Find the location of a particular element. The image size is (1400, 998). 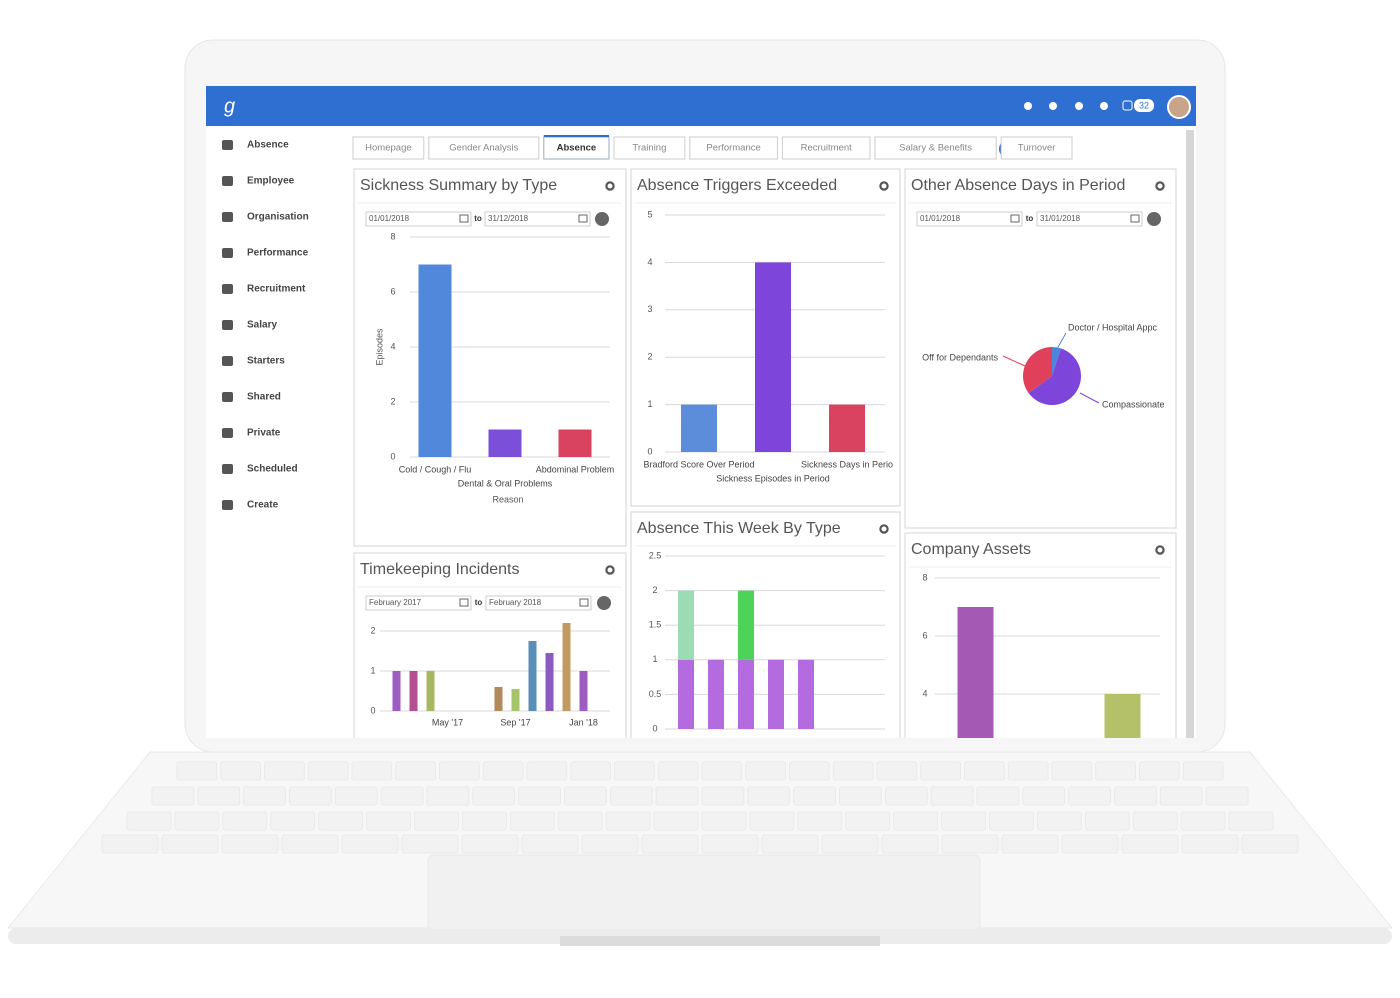

y-tick-label: 1.5 is located at coordinates (655, 625).